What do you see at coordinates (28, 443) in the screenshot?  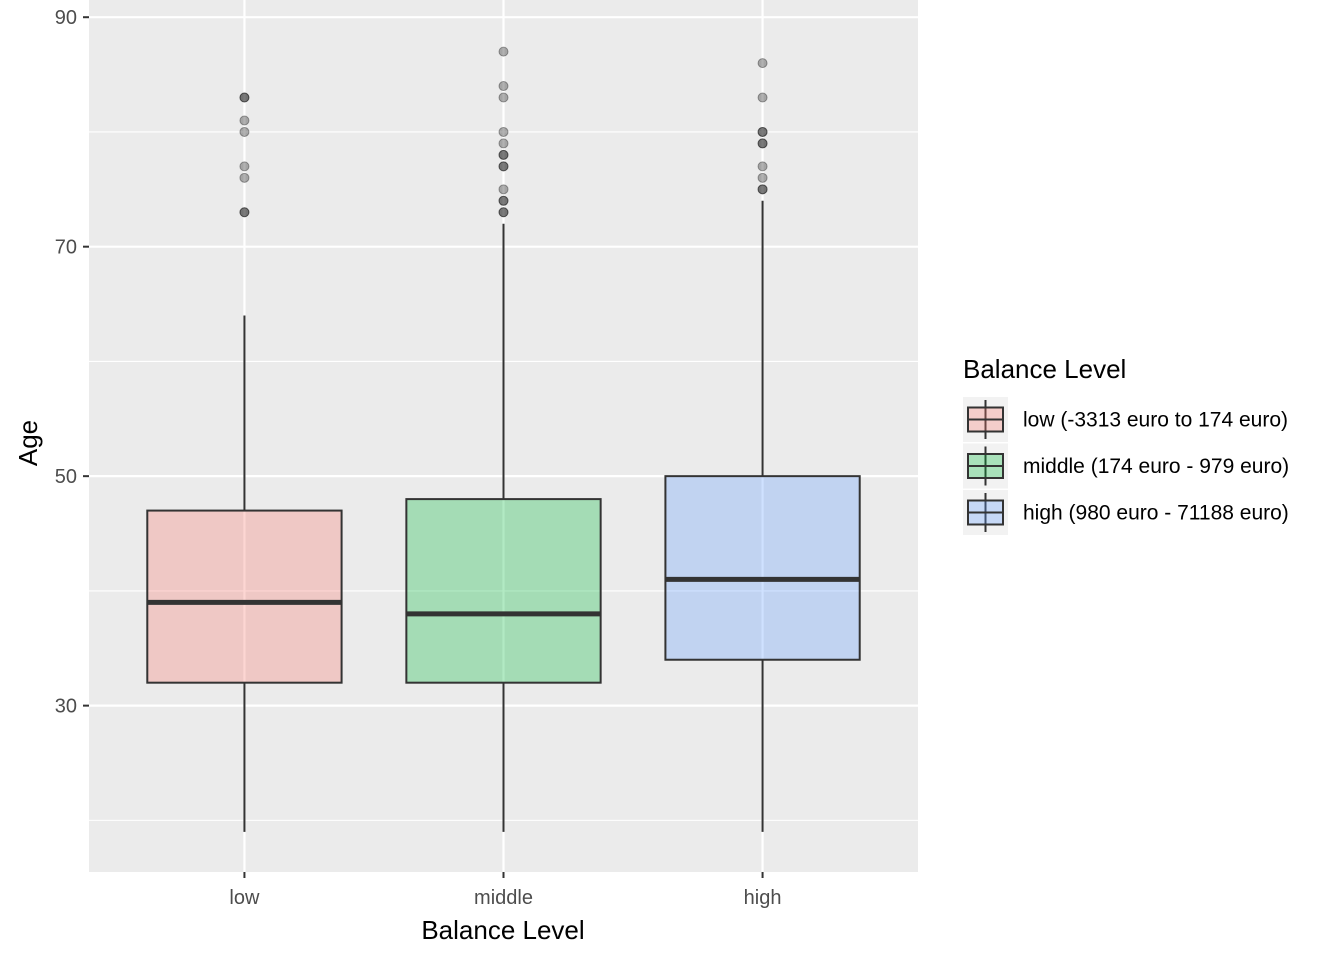 I see `y-axis-title: Age` at bounding box center [28, 443].